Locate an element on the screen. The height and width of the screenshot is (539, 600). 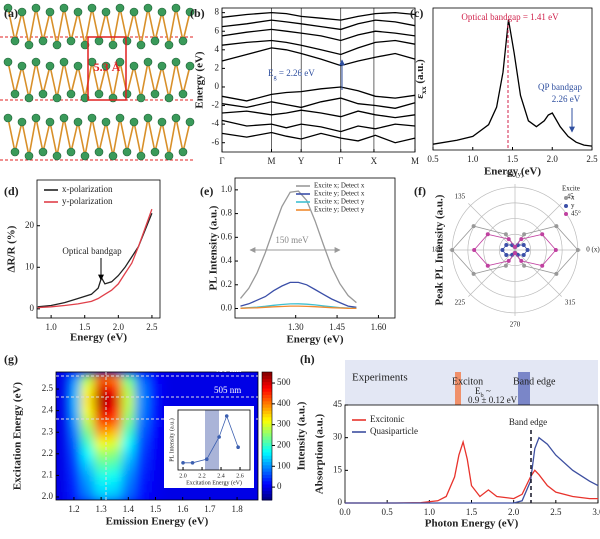
y-tick-label: 2.4 is located at coordinates (48, 410).